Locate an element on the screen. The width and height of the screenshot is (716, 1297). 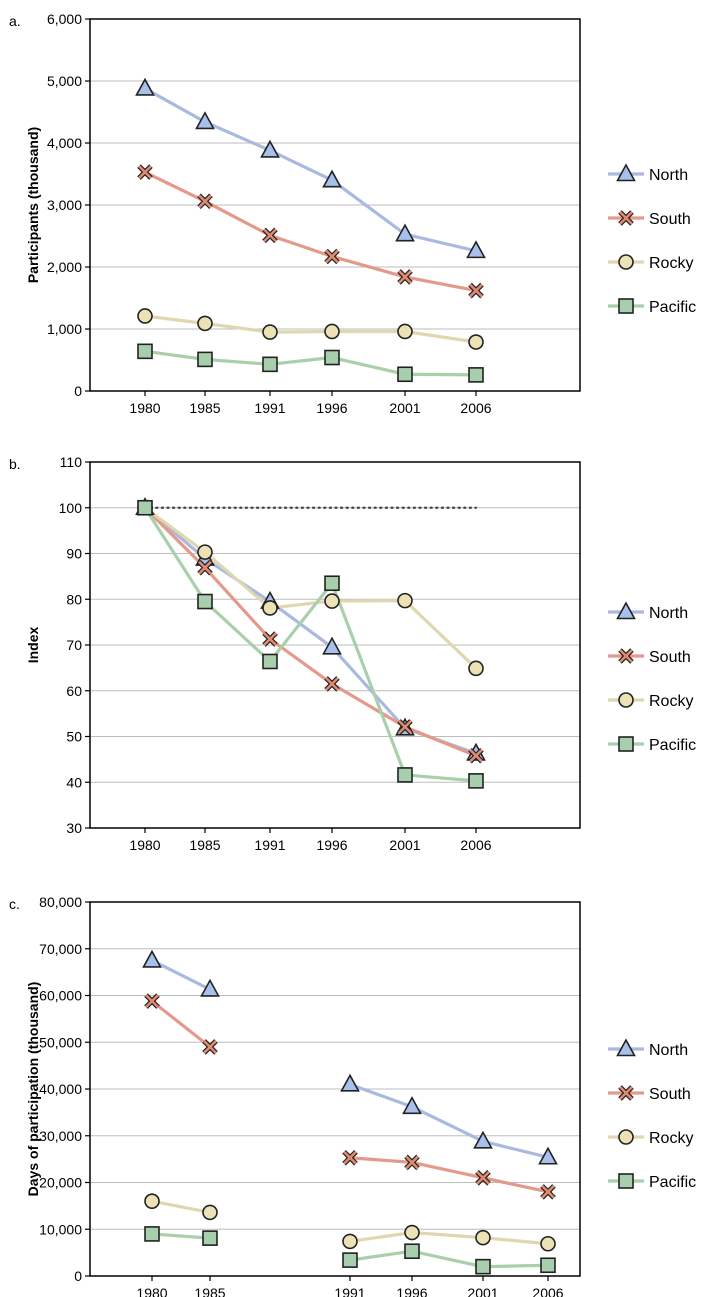
y-tick-label: 2,000 is located at coordinates (64, 267).